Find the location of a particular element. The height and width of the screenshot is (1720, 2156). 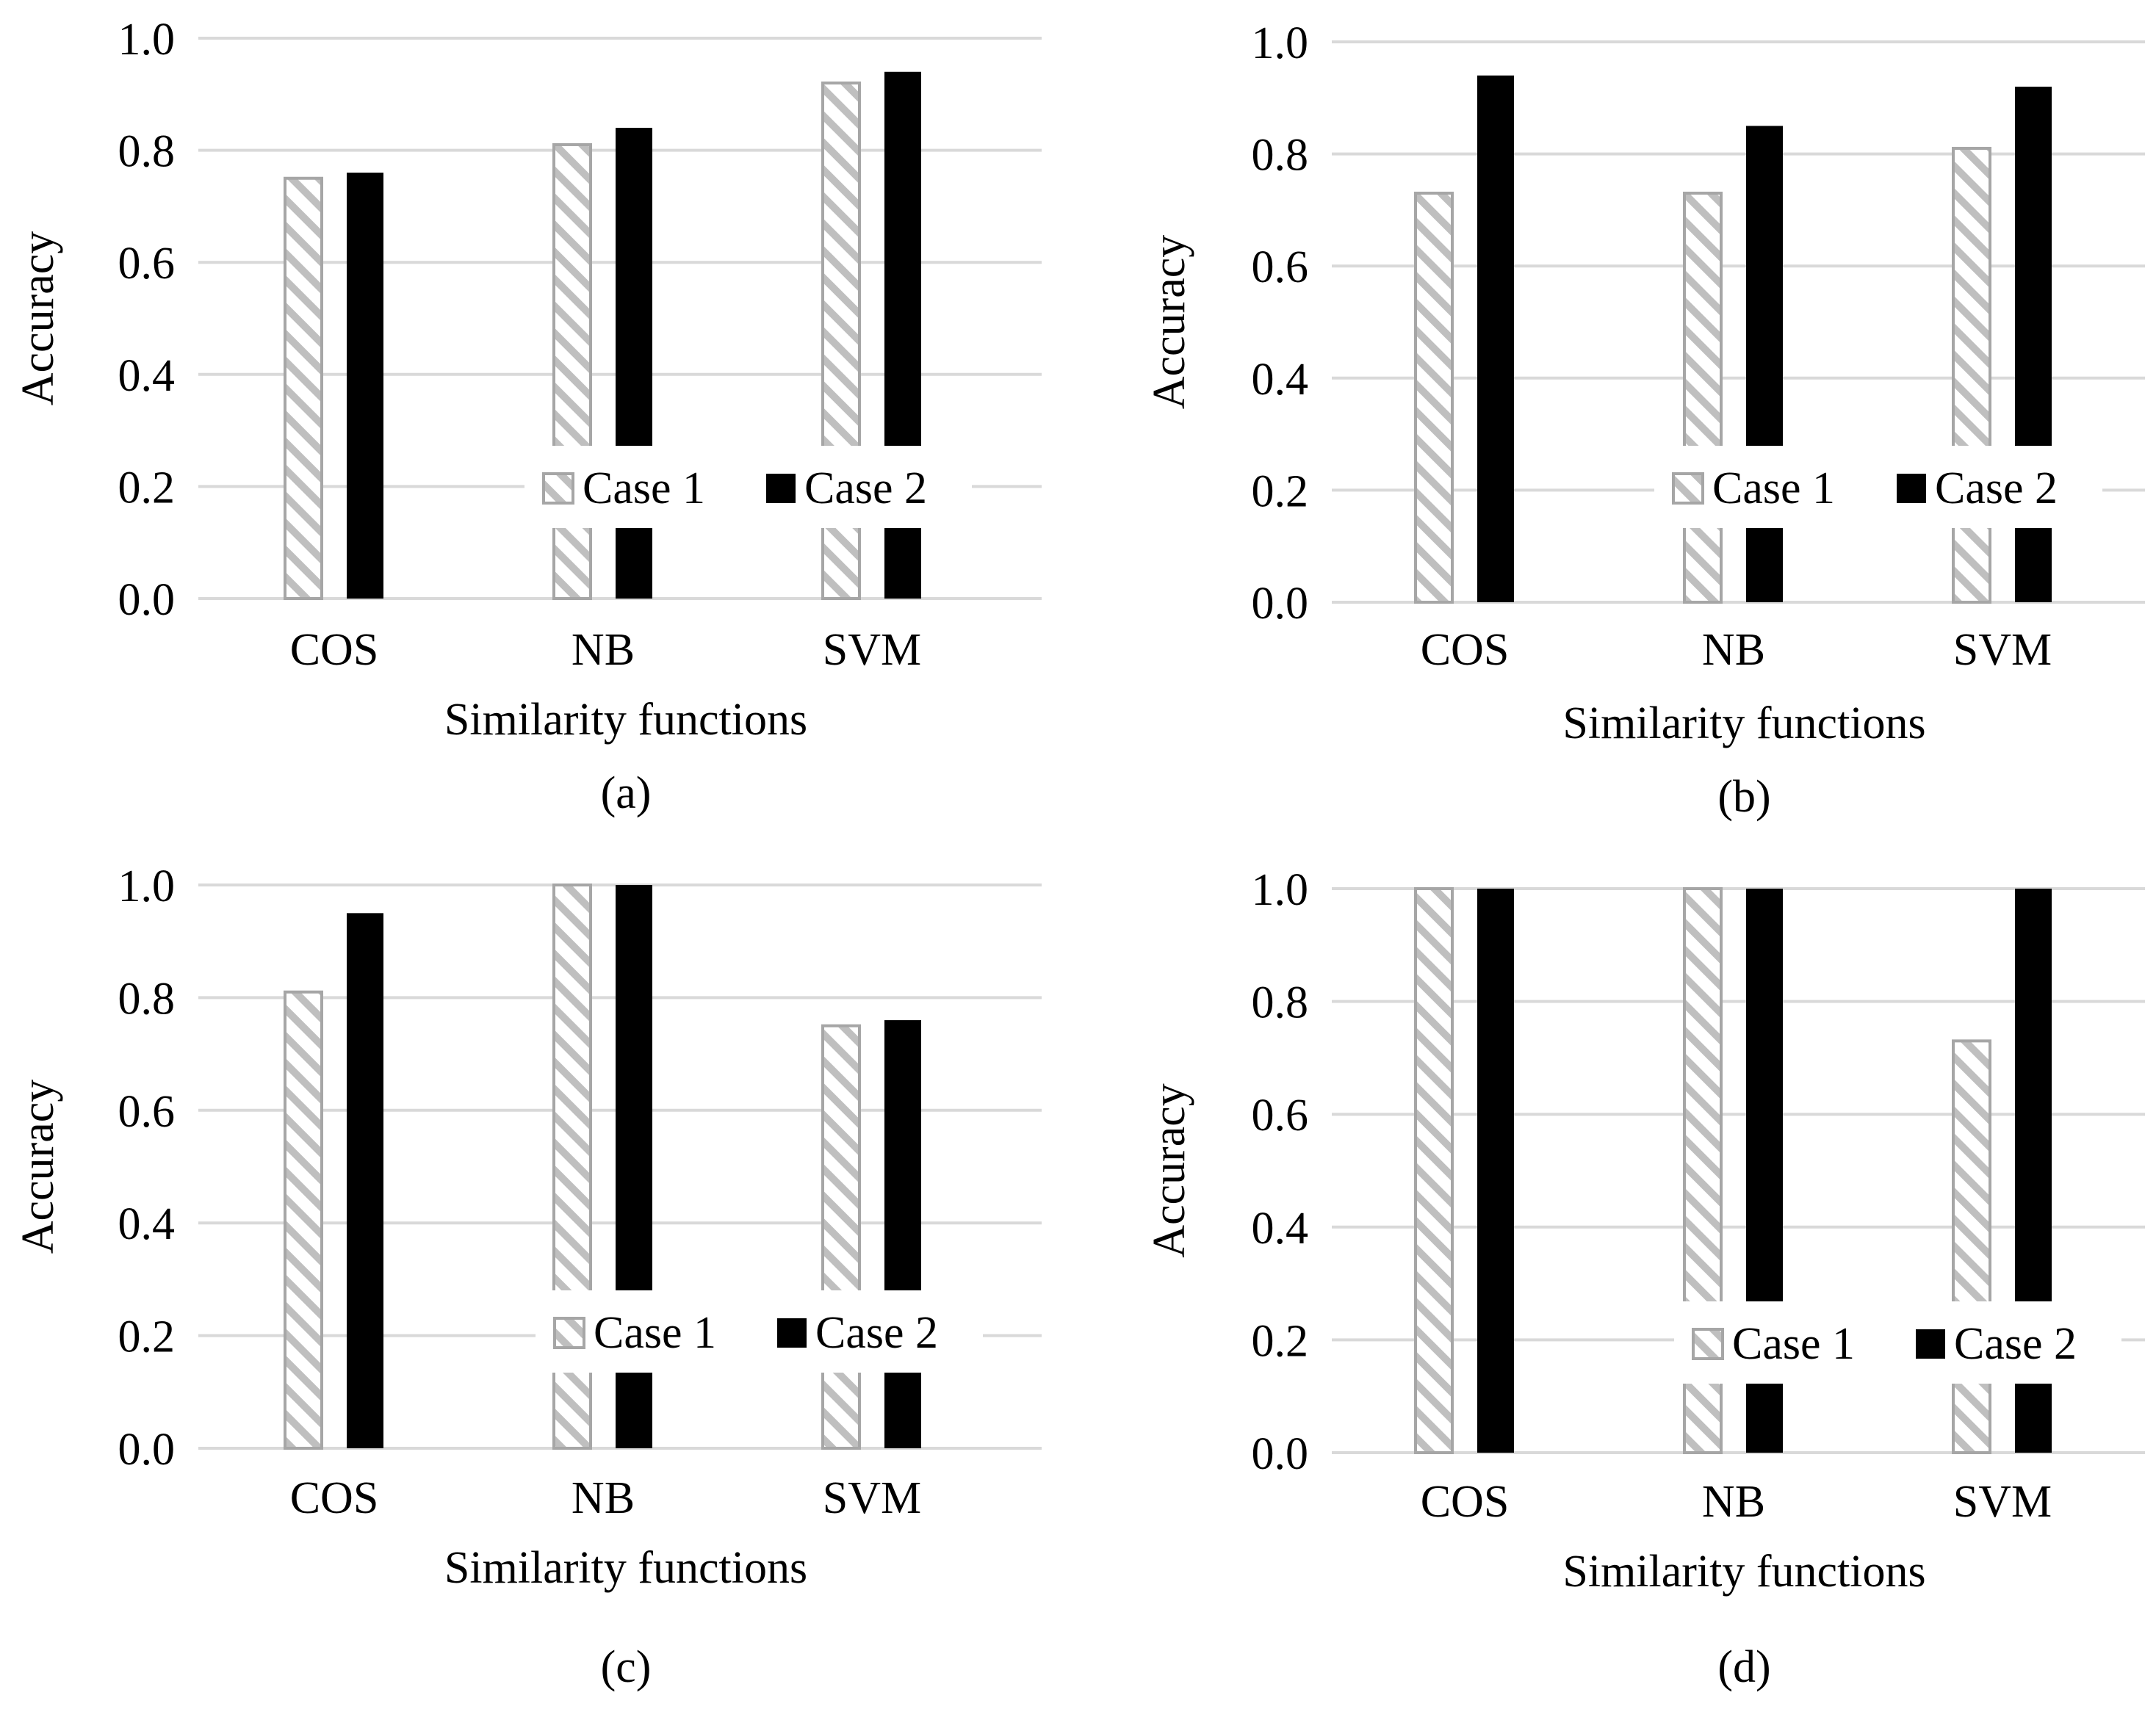

panel-label: (a) is located at coordinates (626, 793).